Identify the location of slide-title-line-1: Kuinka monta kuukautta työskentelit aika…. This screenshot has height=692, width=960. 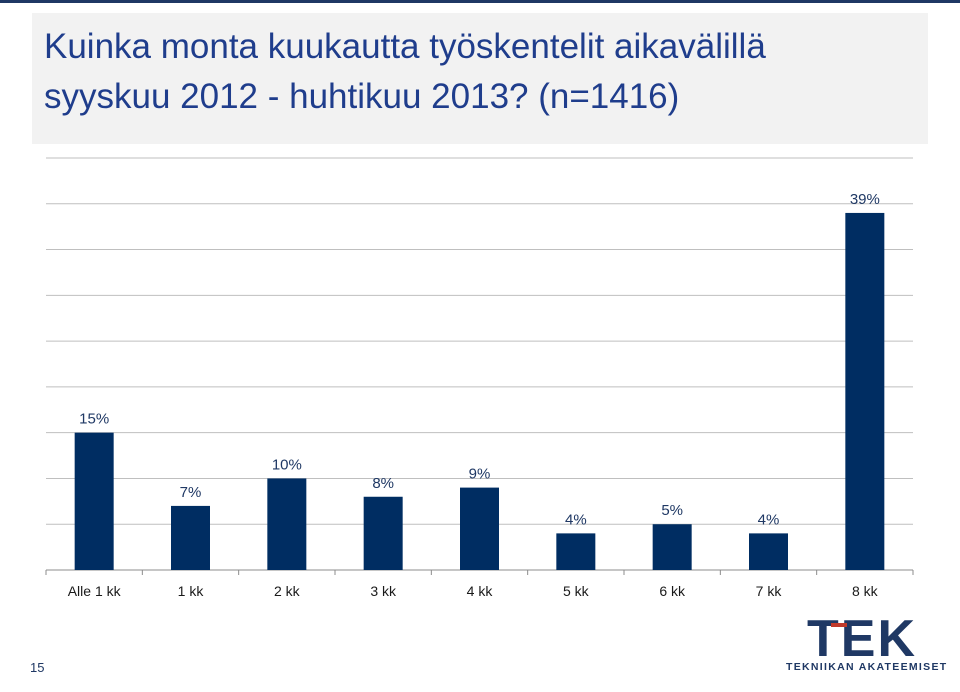
(405, 46).